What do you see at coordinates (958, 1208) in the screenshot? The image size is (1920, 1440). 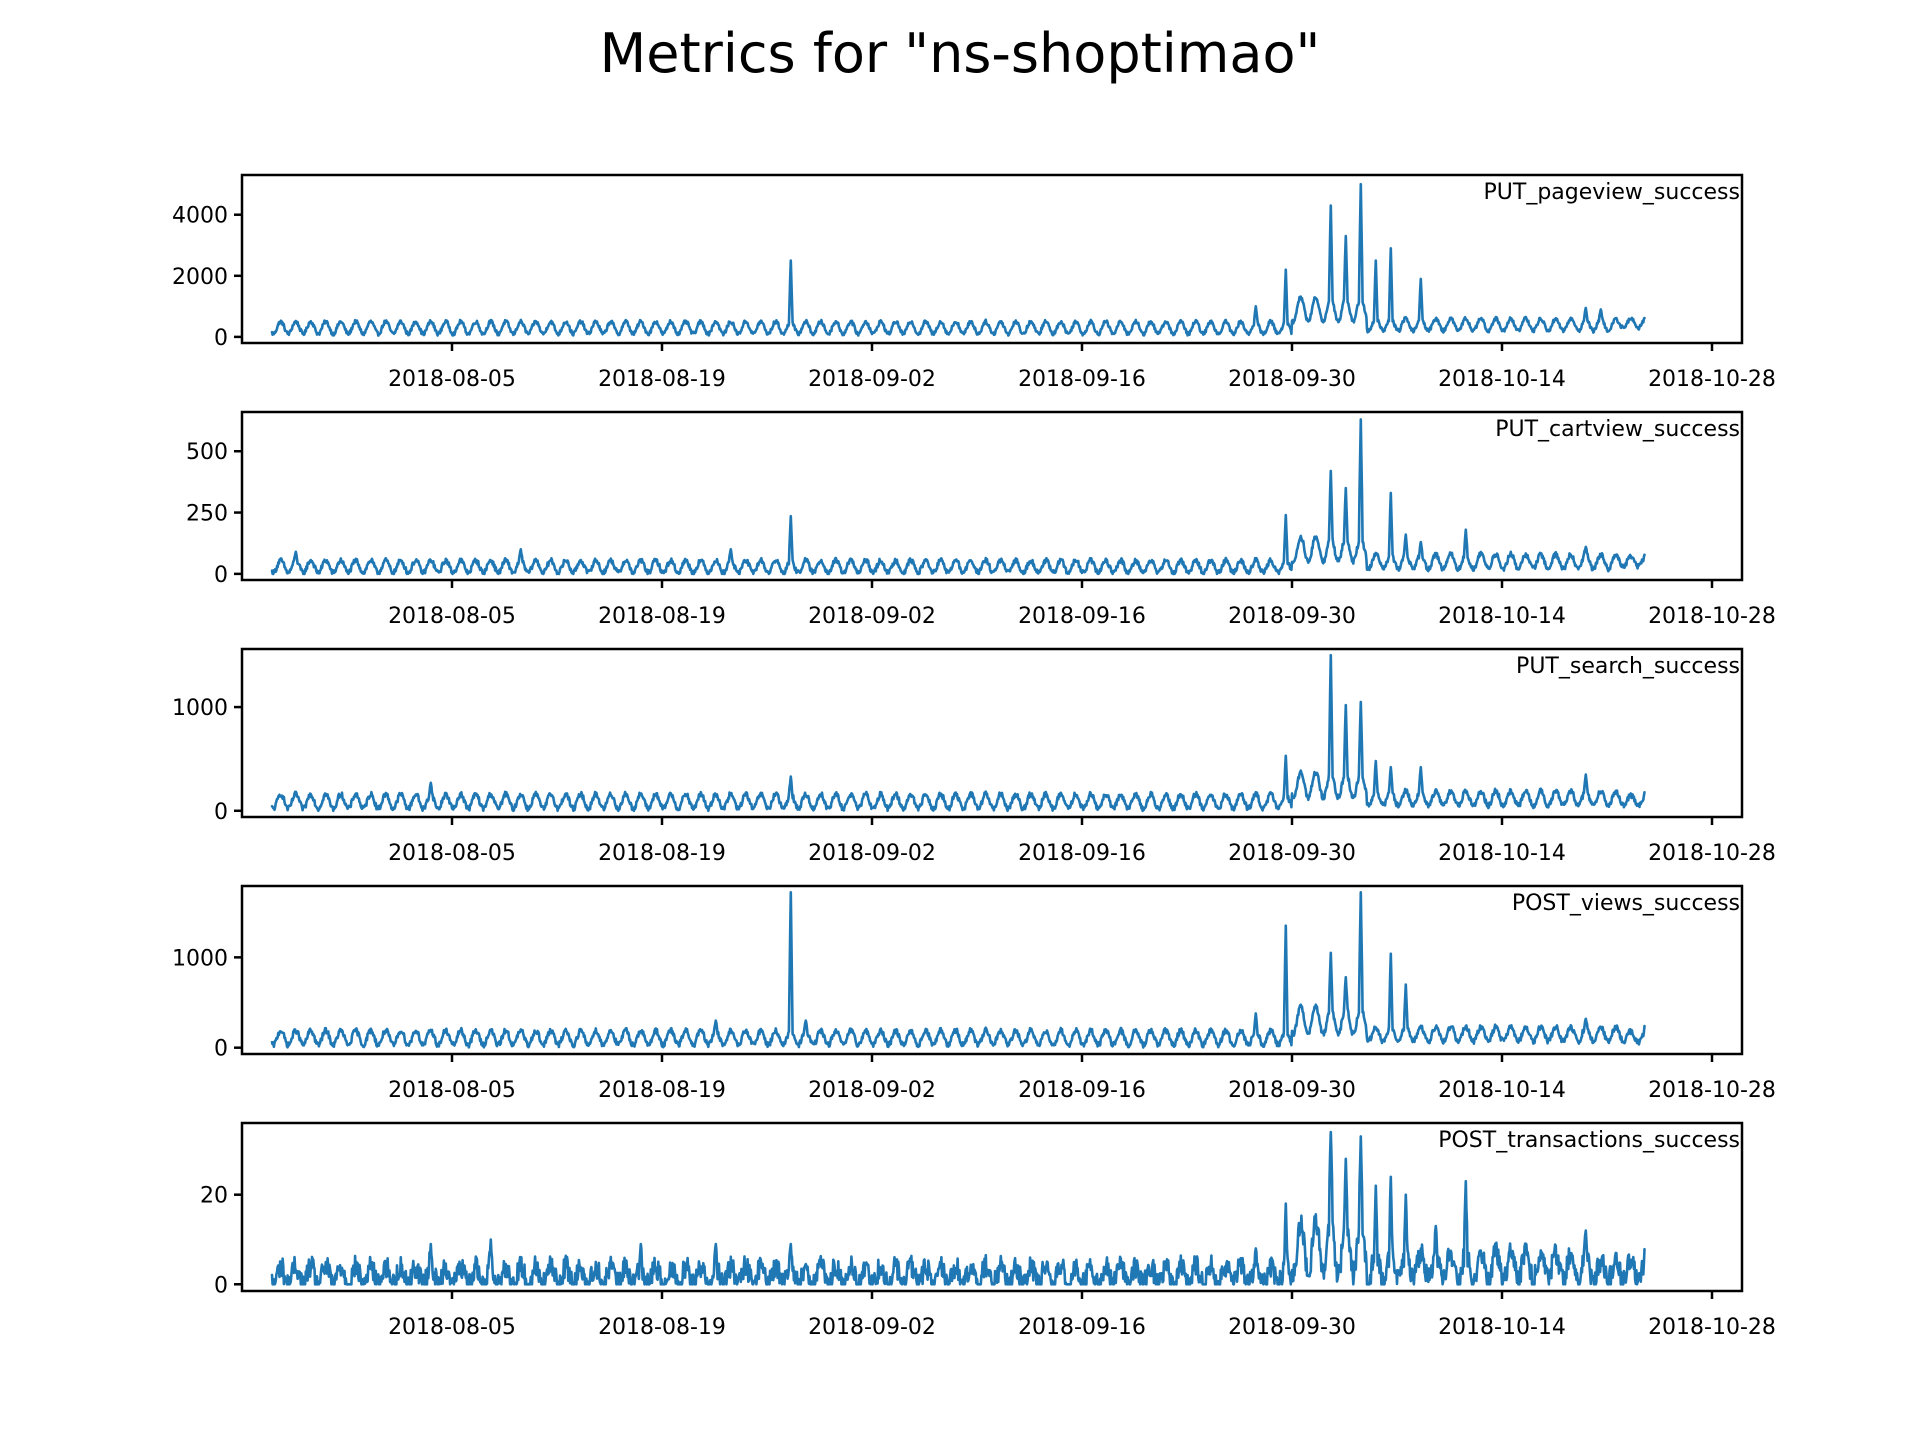 I see `series-line-POST_transactions_success` at bounding box center [958, 1208].